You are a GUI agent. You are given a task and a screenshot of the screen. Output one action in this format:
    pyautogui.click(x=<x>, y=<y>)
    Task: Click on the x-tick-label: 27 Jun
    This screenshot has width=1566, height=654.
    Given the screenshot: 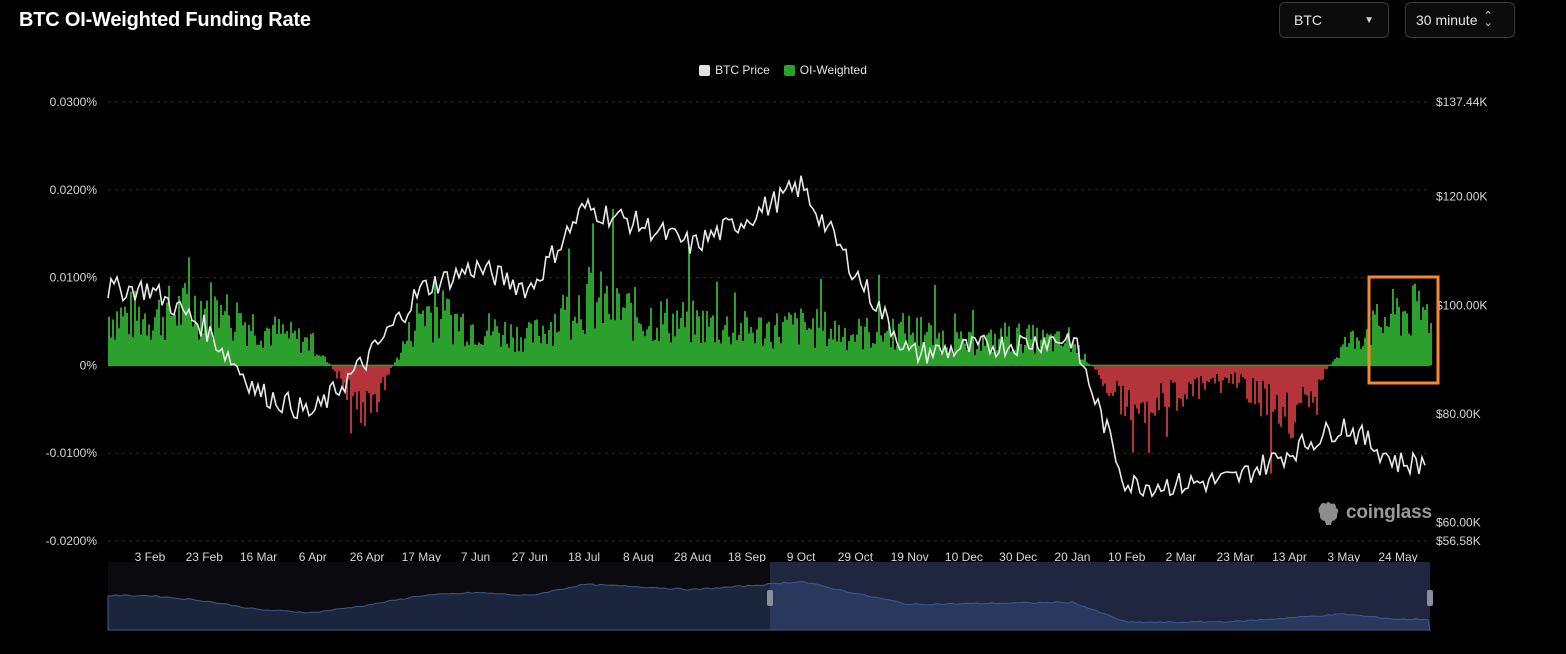 What is the action you would take?
    pyautogui.click(x=530, y=557)
    